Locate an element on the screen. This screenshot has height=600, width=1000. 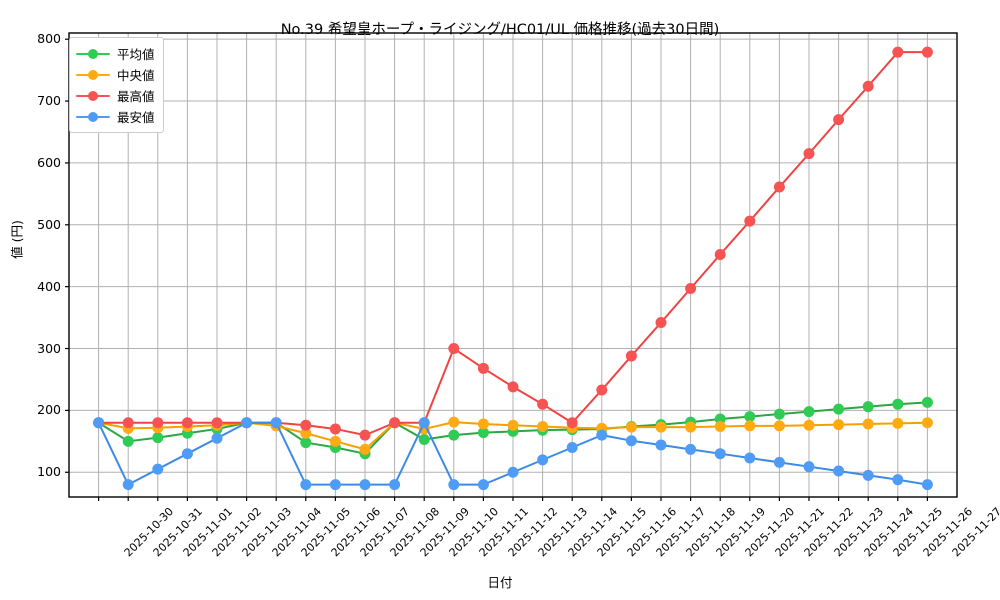
y-tick-label: 300 is located at coordinates (49, 348).